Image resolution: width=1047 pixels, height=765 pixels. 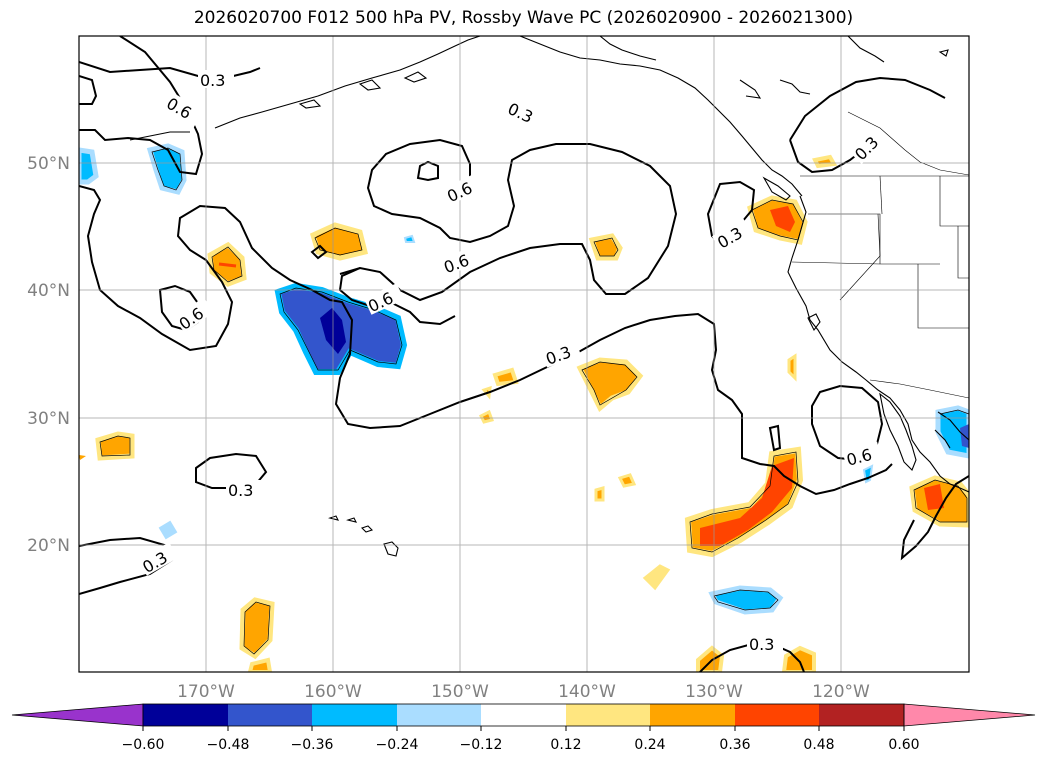 I want to click on longitude-labels: 170°W 160°W 150°W 140°W 130°W 120°W, so click(x=523, y=692).